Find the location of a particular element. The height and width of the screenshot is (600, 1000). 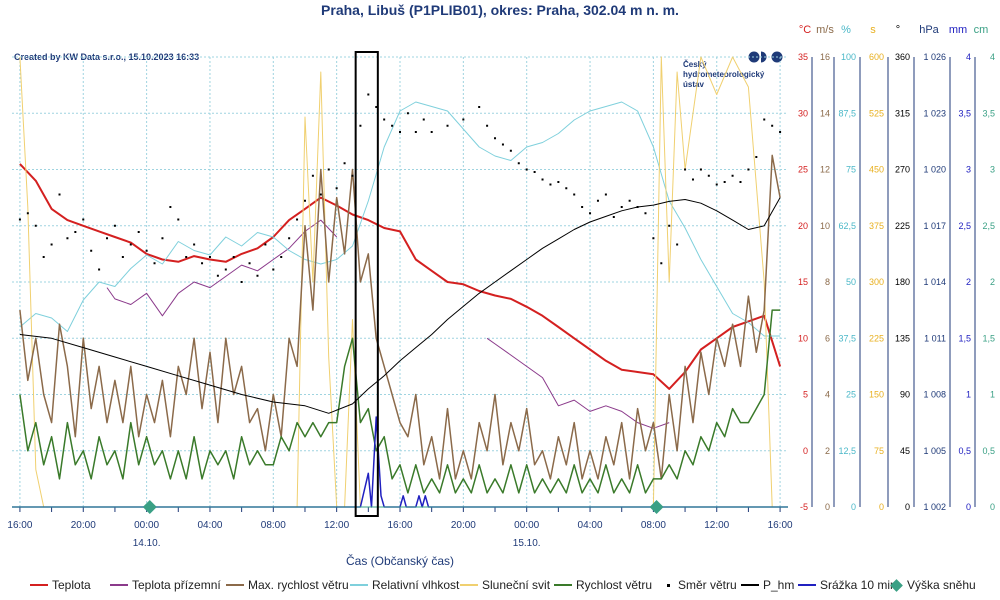

y-tick-label: 1 is located at coordinates (992, 395).